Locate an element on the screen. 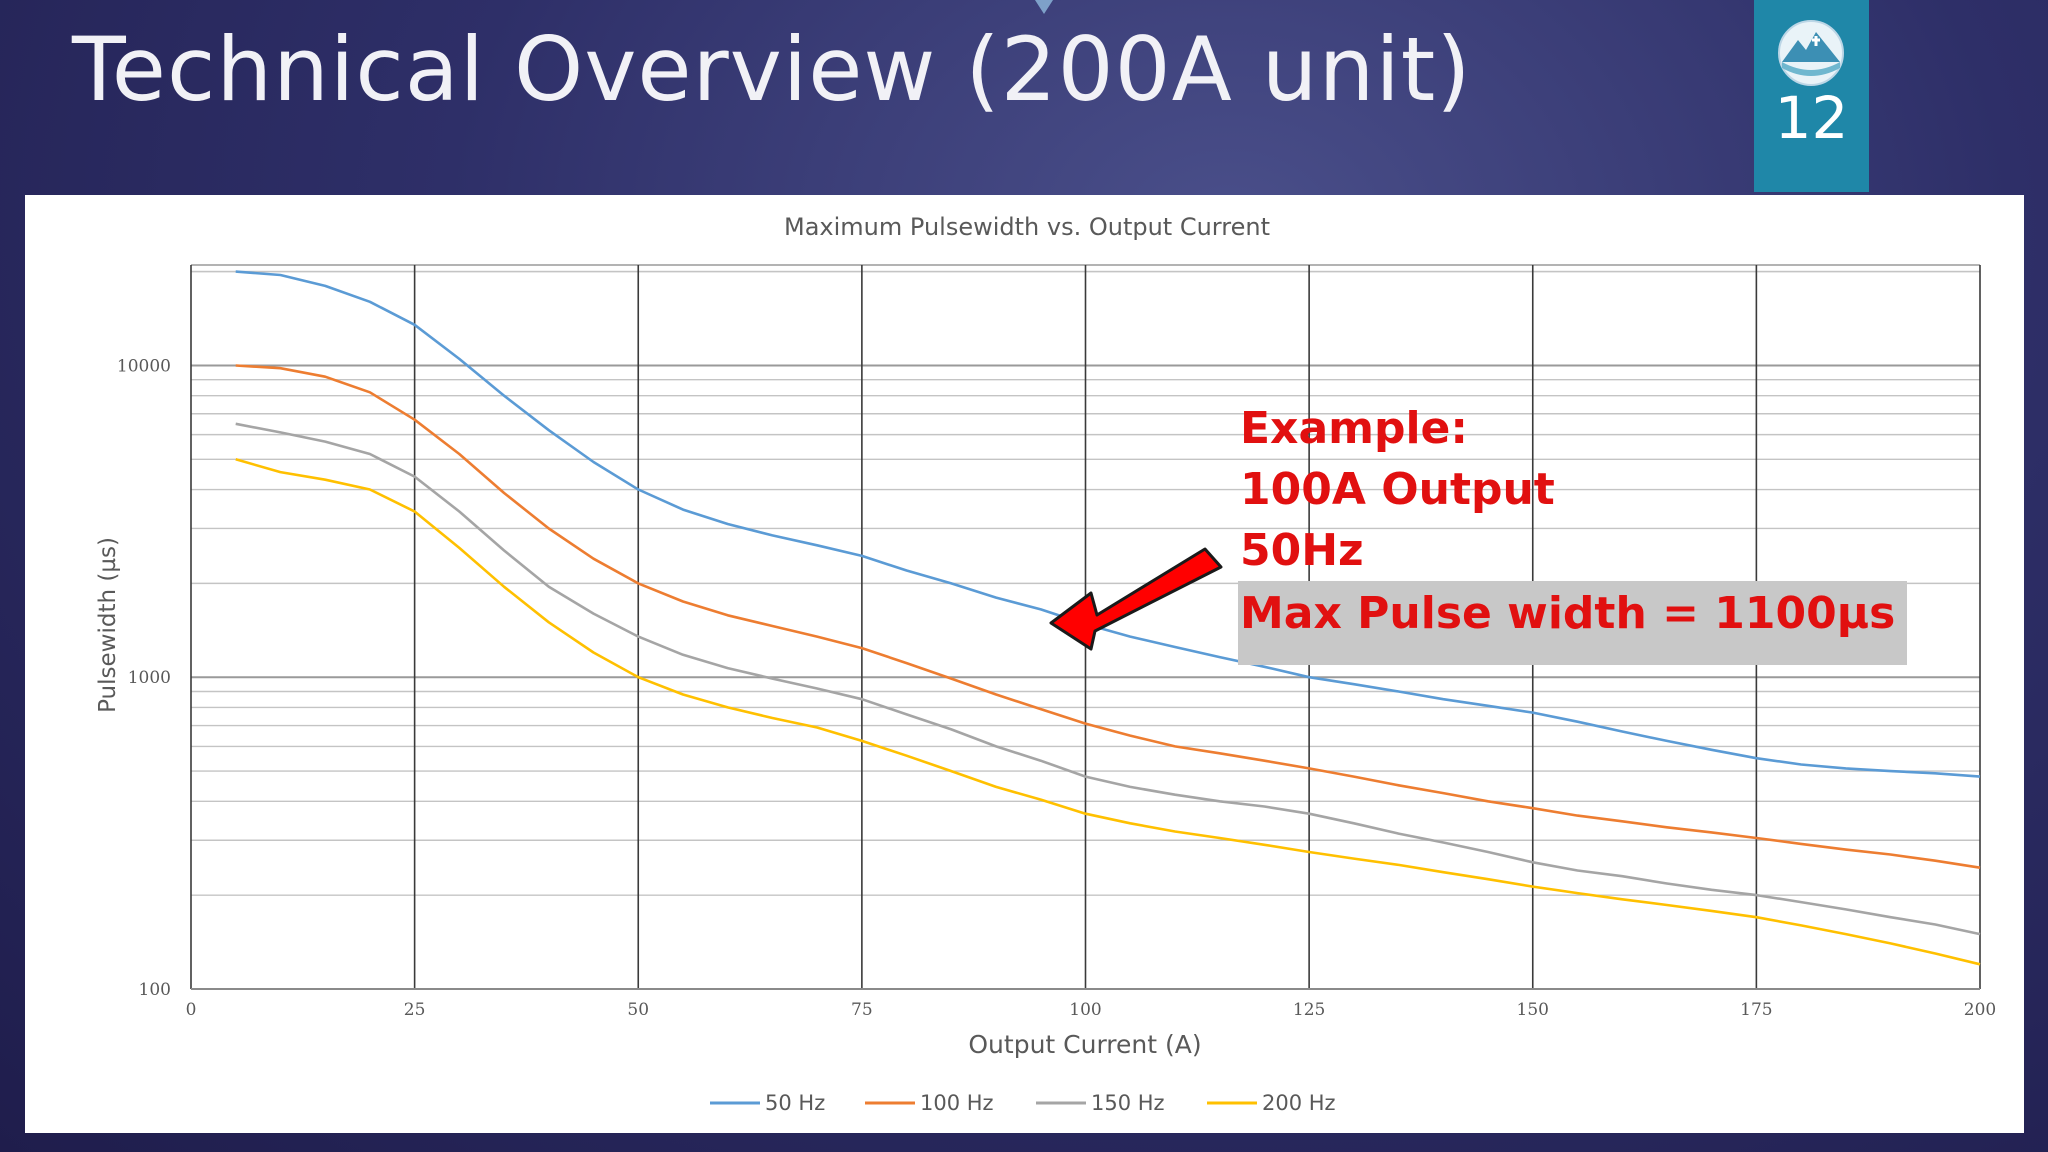 The width and height of the screenshot is (2048, 1152). x-tick-label: 25 is located at coordinates (415, 1010).